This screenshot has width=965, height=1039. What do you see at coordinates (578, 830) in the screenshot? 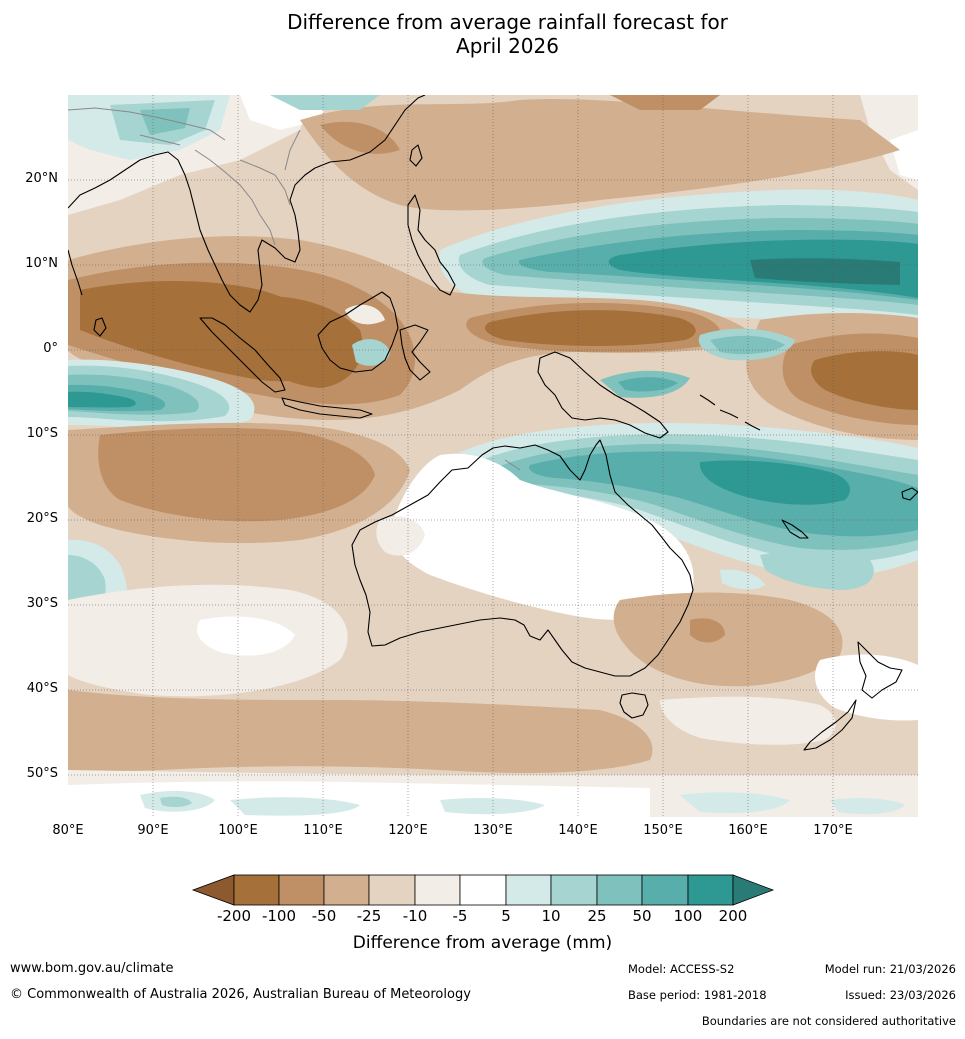
I see `lon-label-140e: 140°E` at bounding box center [578, 830].